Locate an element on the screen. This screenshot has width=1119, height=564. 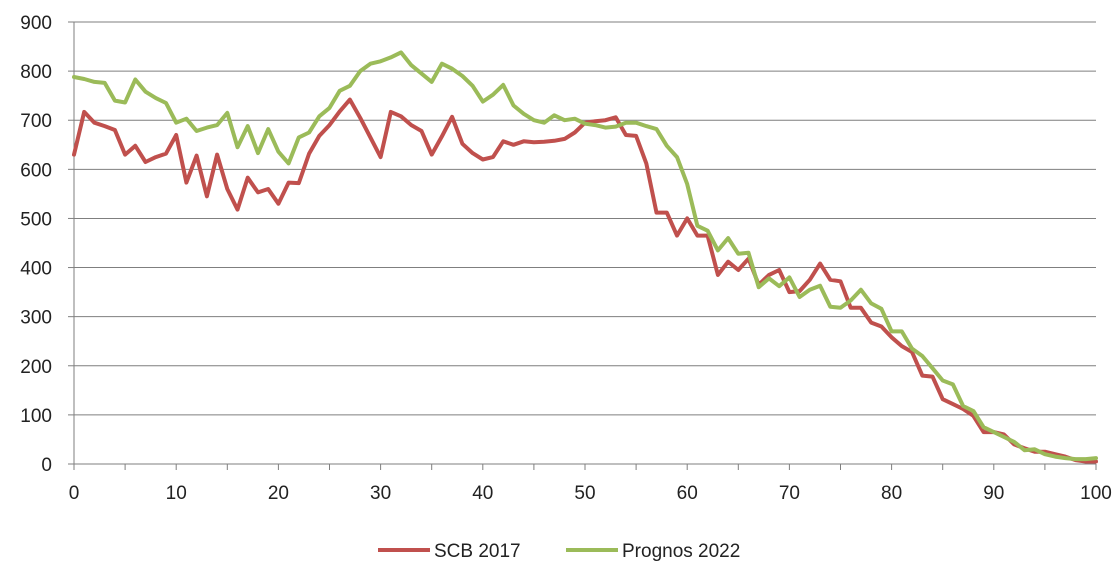
x-tick-label: 0 is located at coordinates (74, 493).